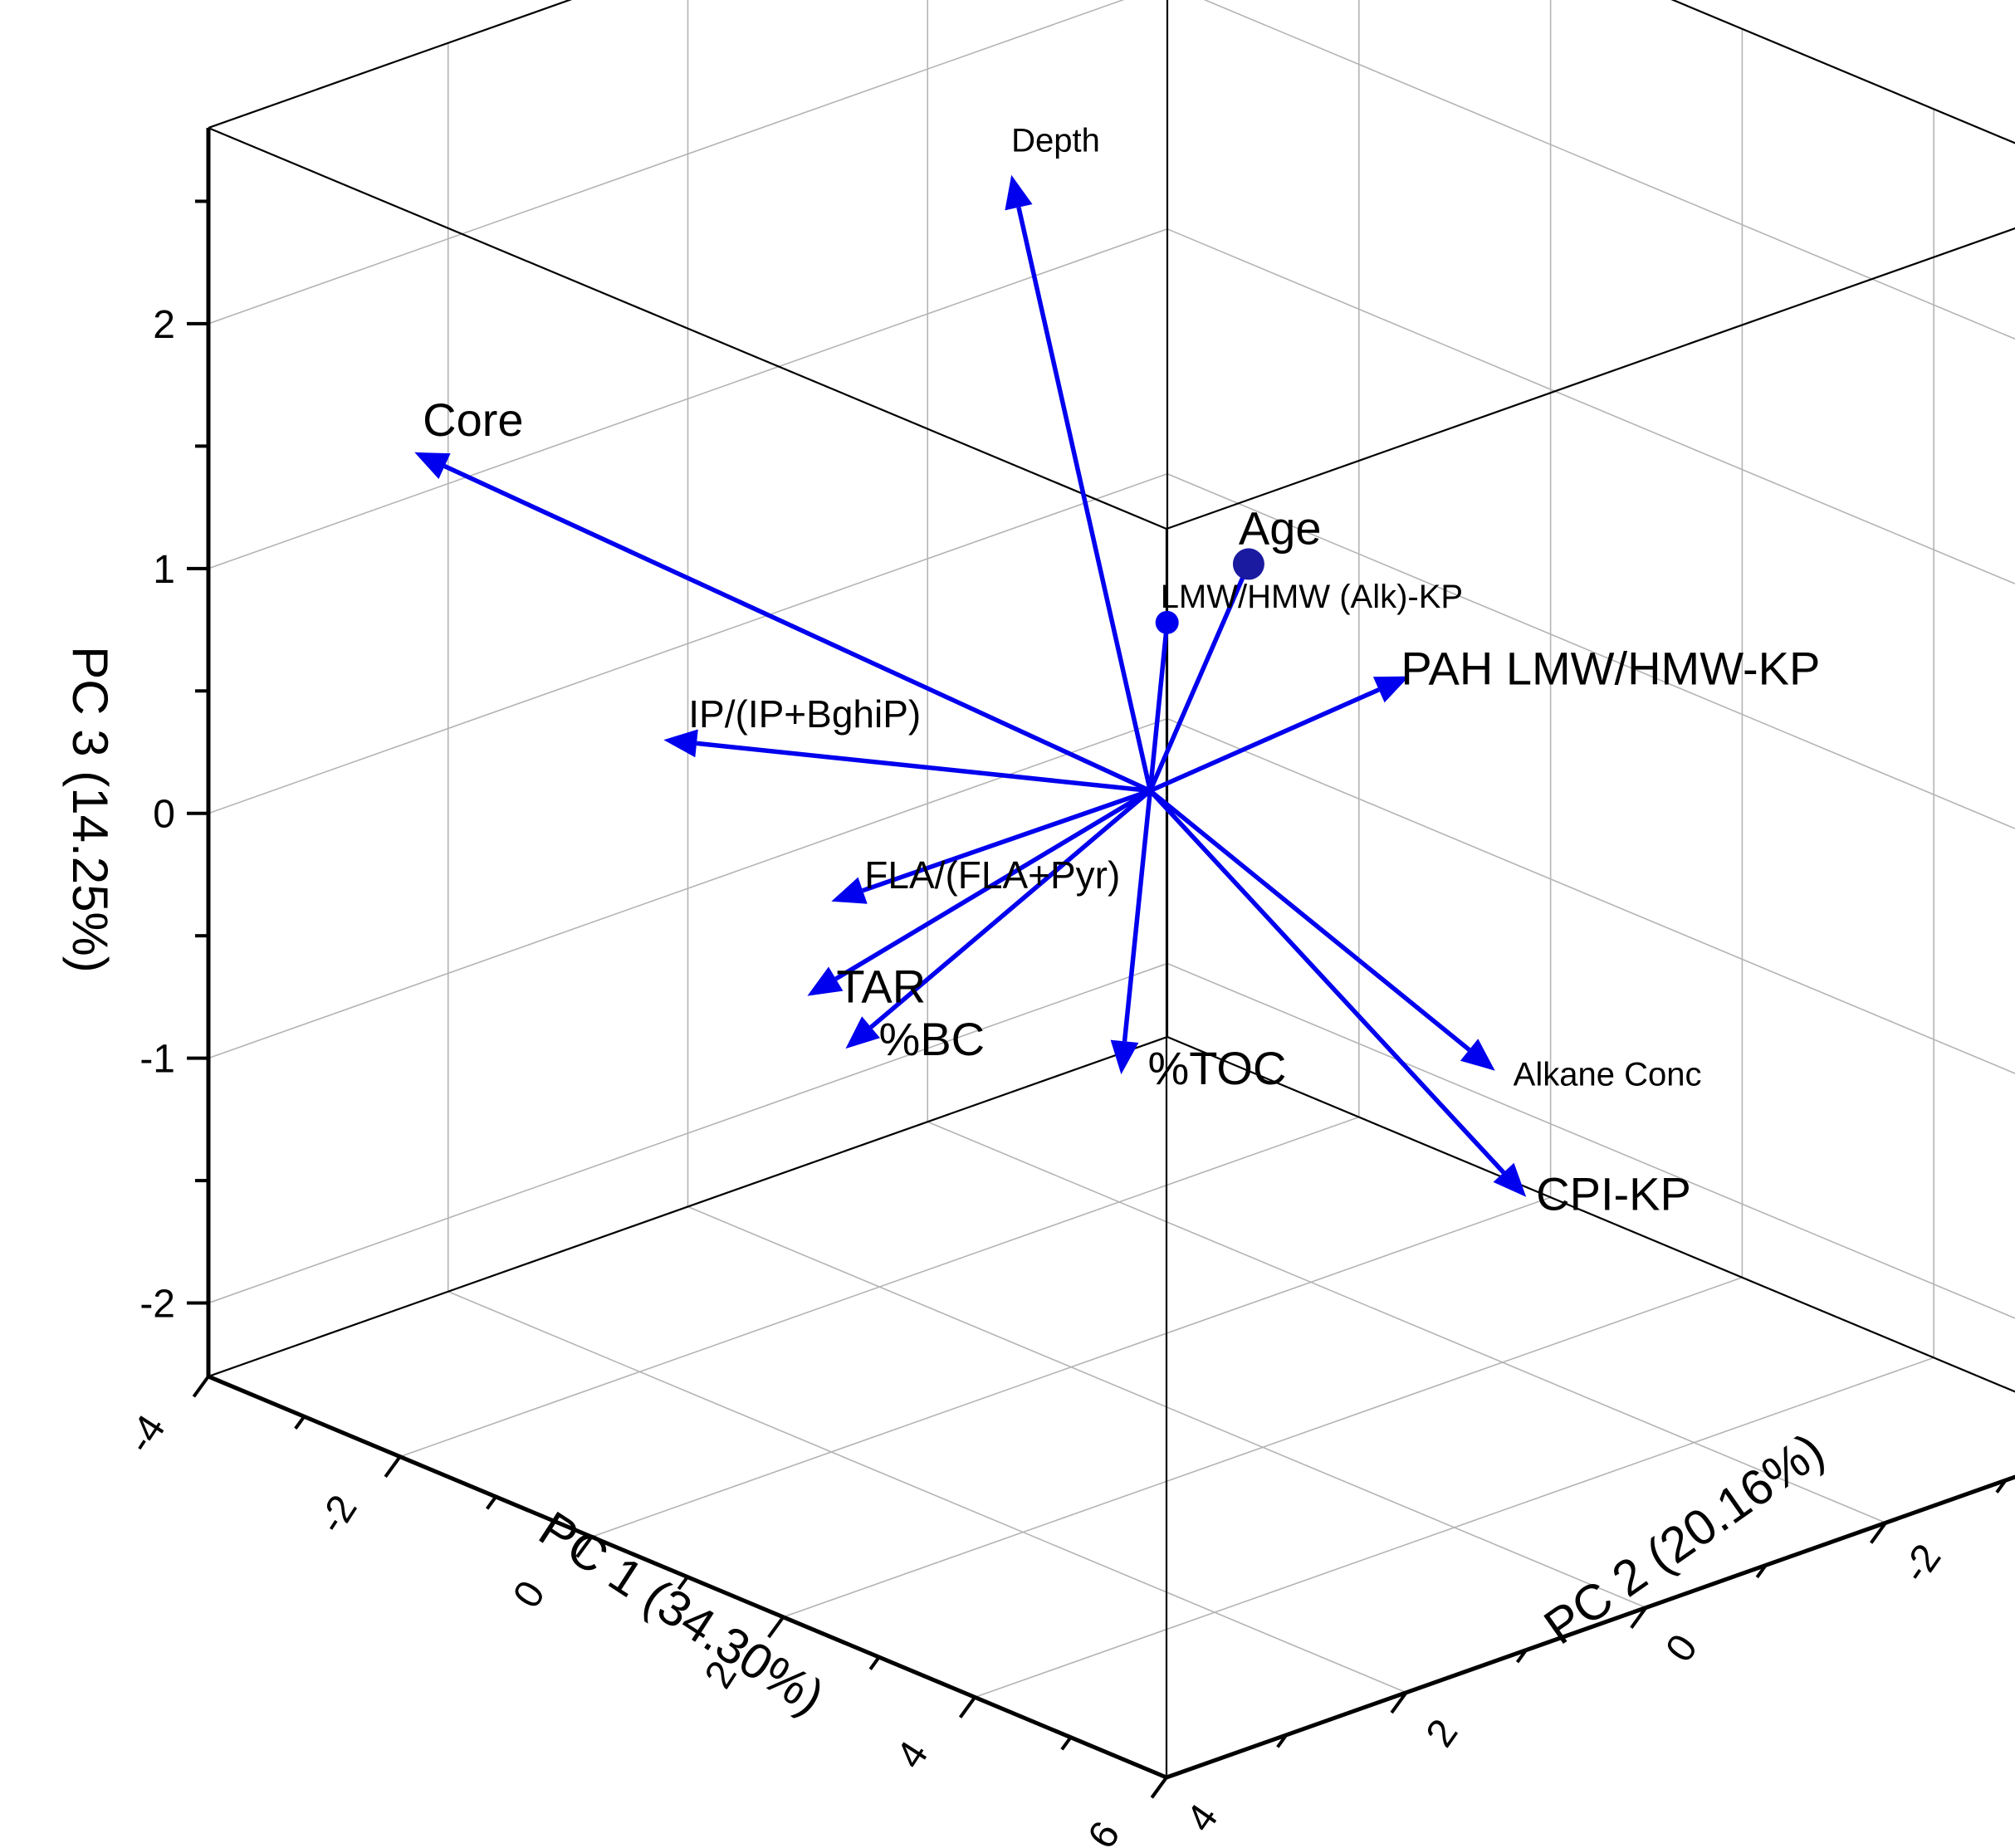 The height and width of the screenshot is (1848, 2015). What do you see at coordinates (797, 629) in the screenshot?
I see `vector-core` at bounding box center [797, 629].